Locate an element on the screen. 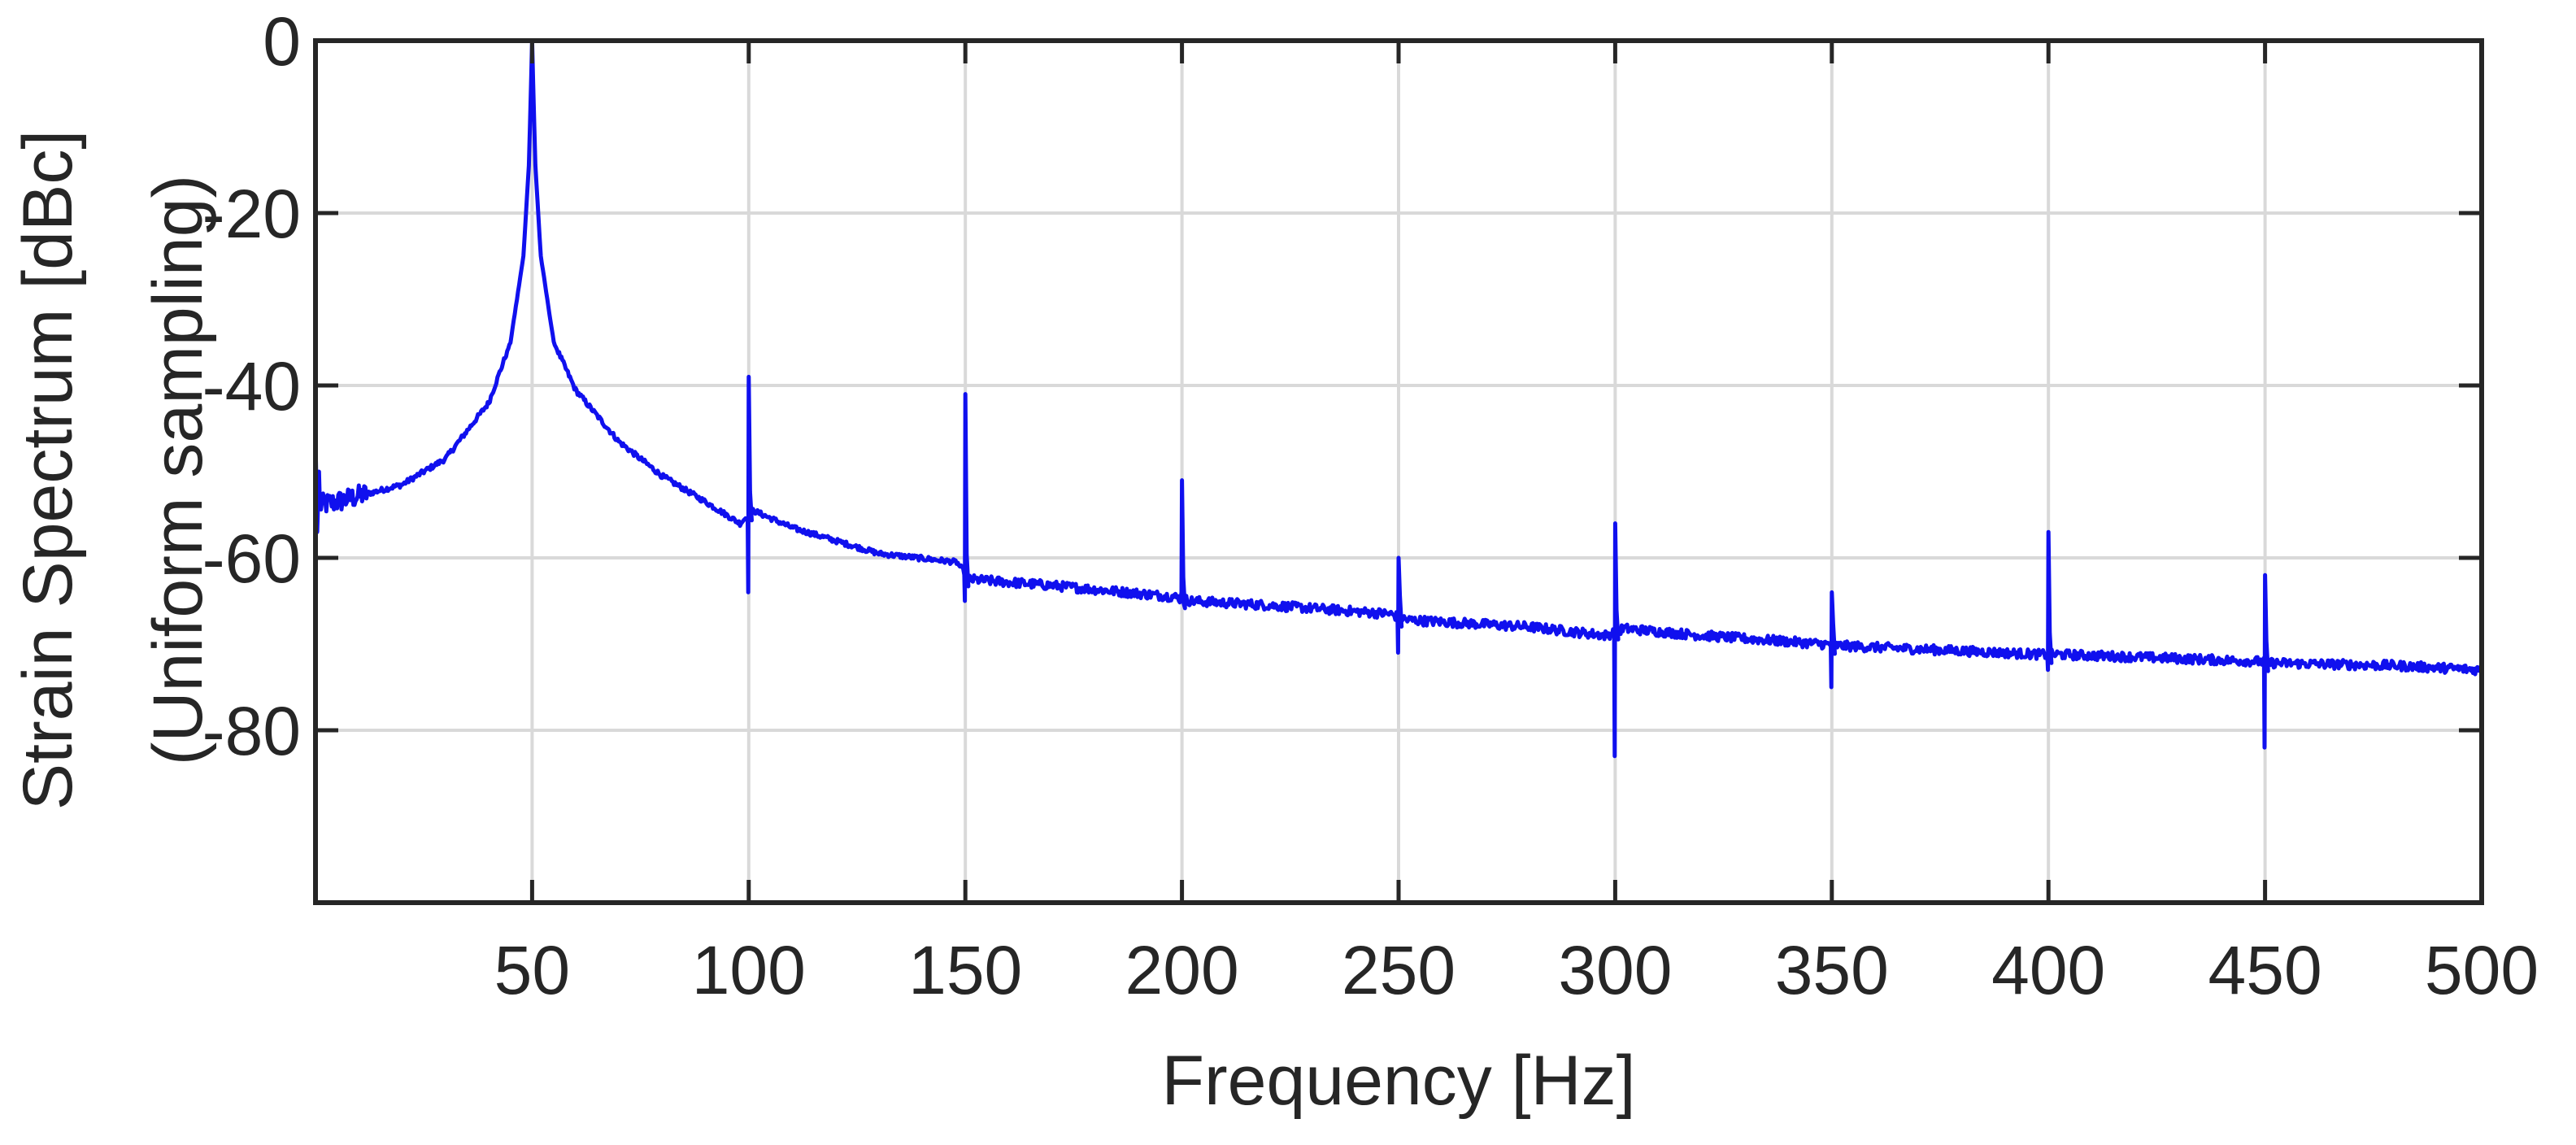 This screenshot has width=2576, height=1145. x-tick-label-350: 350 is located at coordinates (1832, 970).